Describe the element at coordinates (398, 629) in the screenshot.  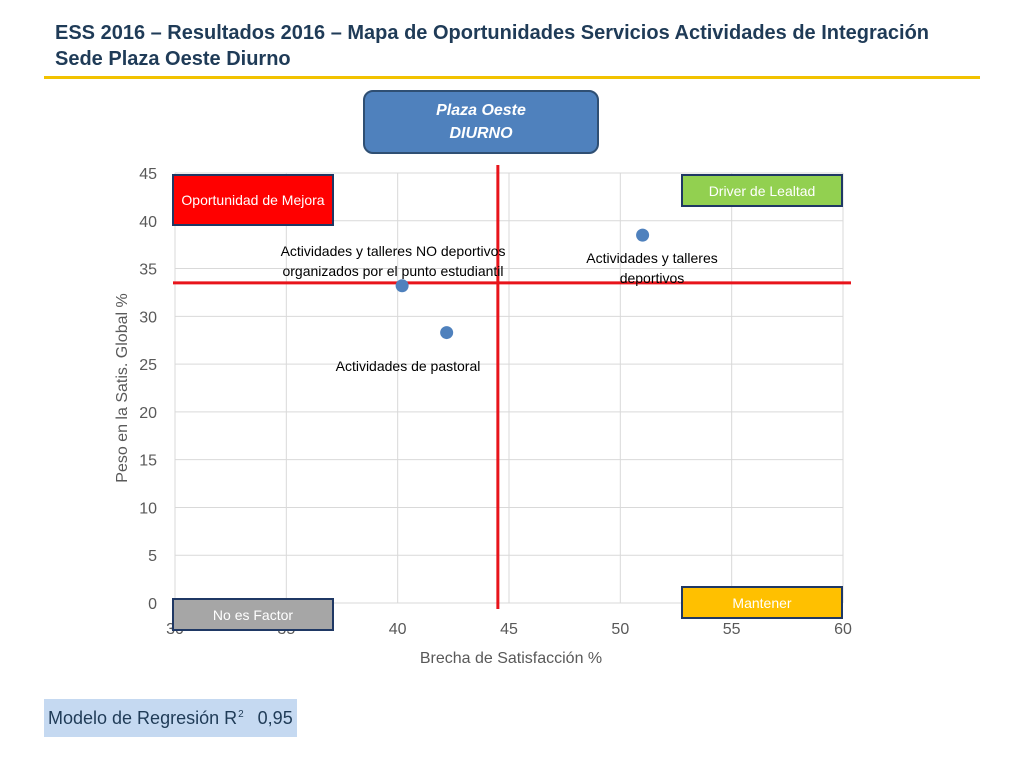
I see `x-tick-label: 40` at that location.